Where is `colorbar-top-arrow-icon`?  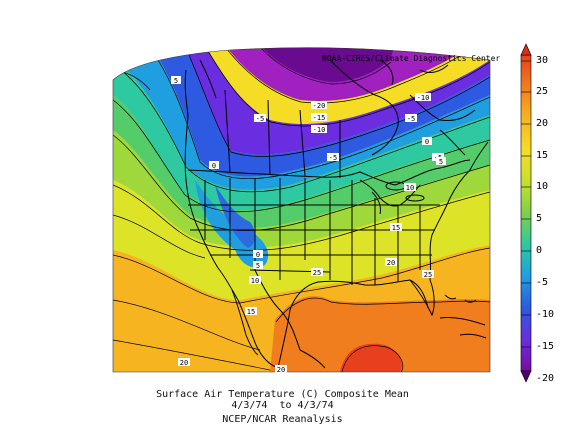 colorbar-top-arrow-icon is located at coordinates (526, 49).